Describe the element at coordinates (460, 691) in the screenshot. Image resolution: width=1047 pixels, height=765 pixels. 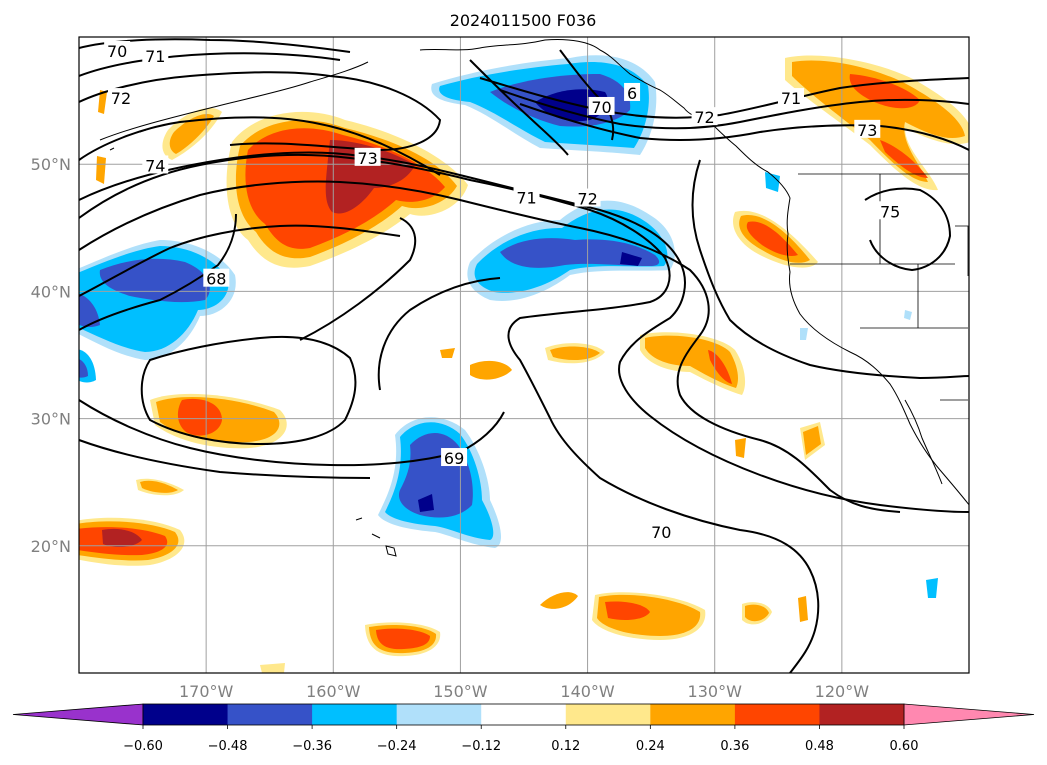
I see `lon-tick-label: 150°W` at that location.